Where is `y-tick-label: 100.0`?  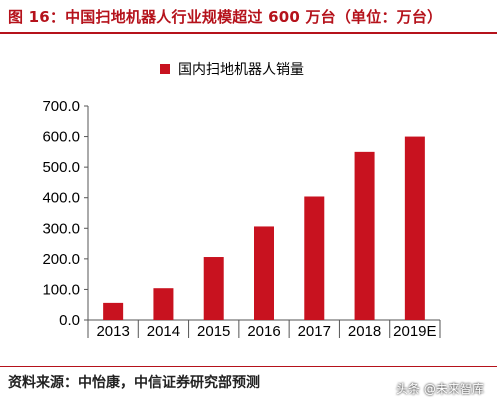
y-tick-label: 100.0 is located at coordinates (61, 289).